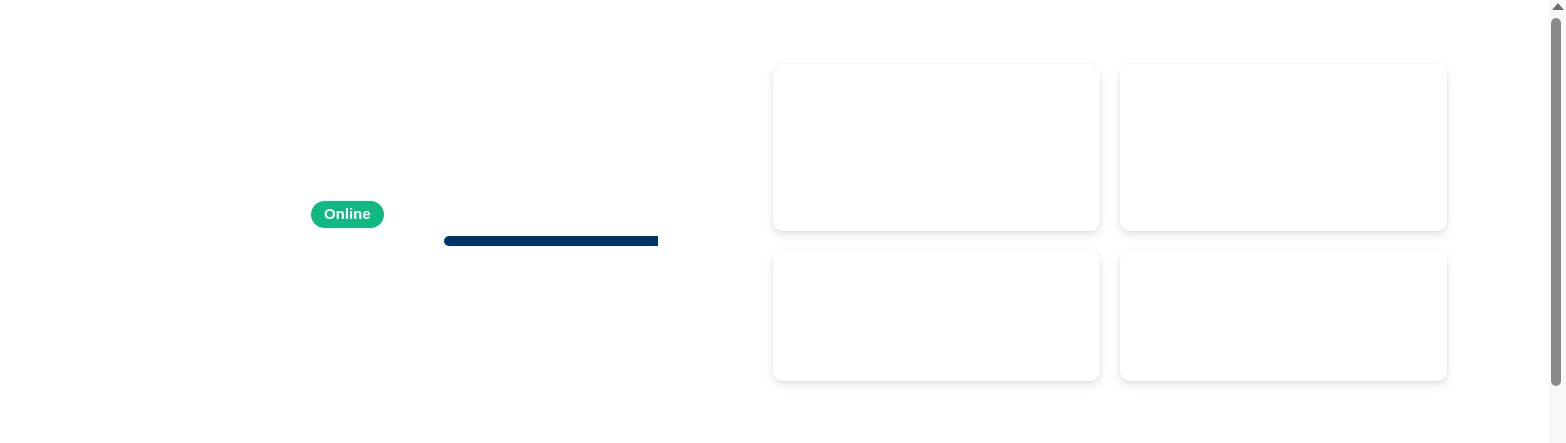  I want to click on progress-bar-fill, so click(551, 241).